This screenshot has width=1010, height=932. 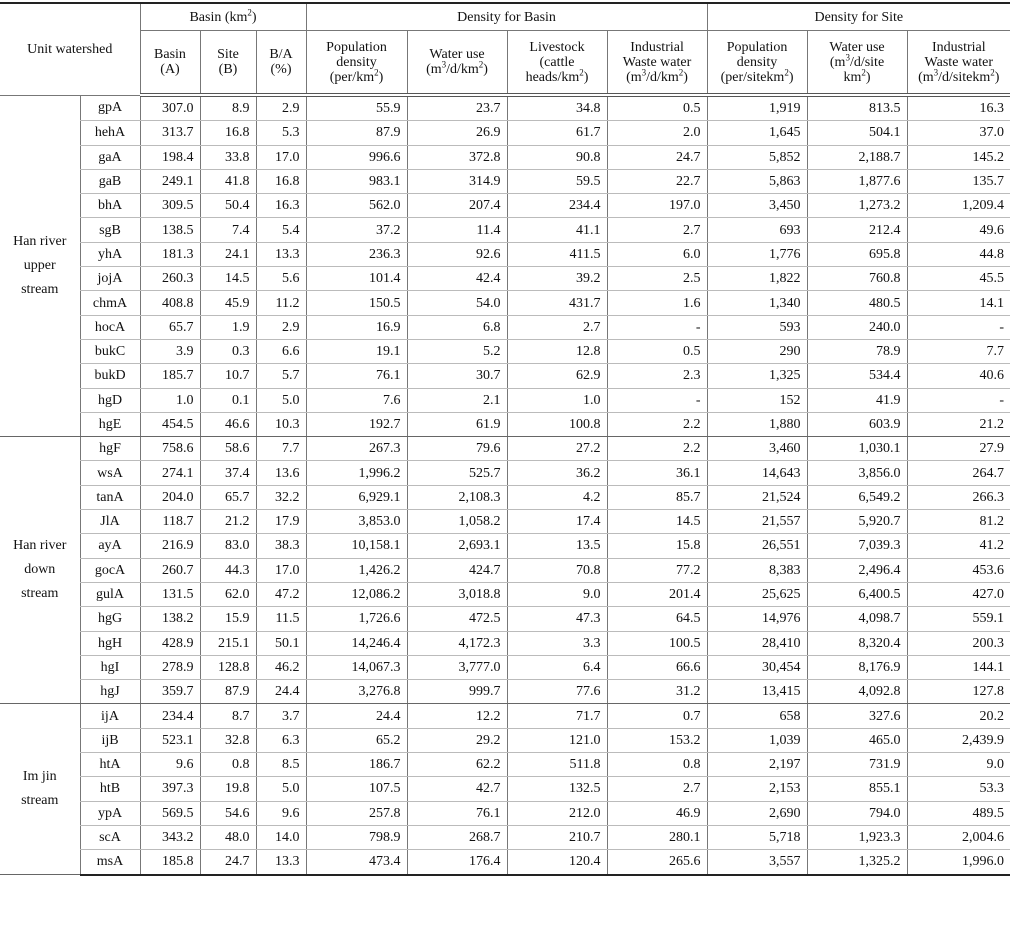 I want to click on table-cell: 36.1, so click(x=657, y=473).